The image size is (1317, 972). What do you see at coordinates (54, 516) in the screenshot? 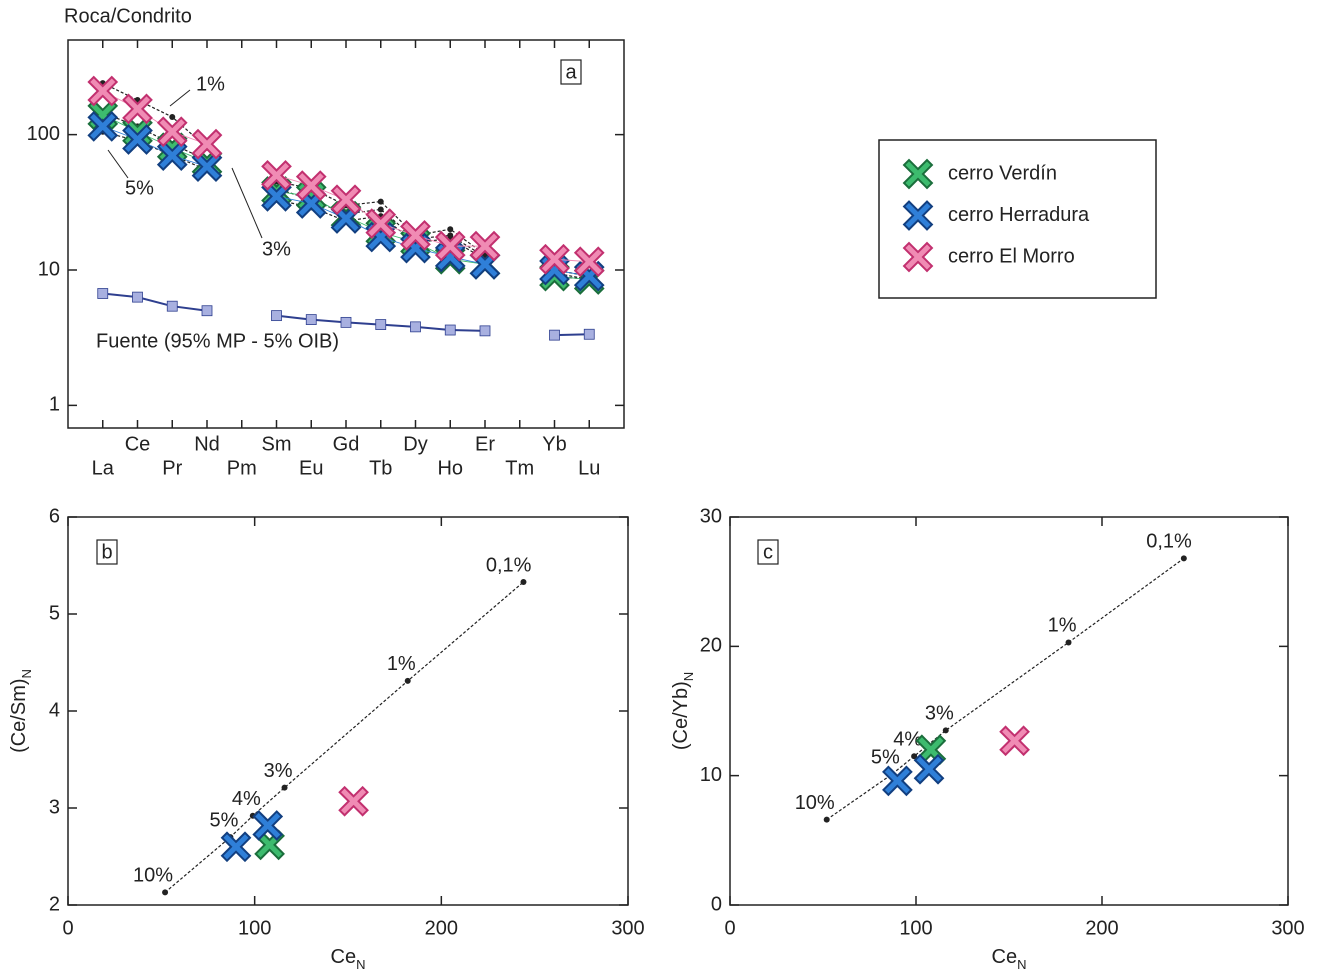
I see `y-tick-label: 6` at bounding box center [54, 516].